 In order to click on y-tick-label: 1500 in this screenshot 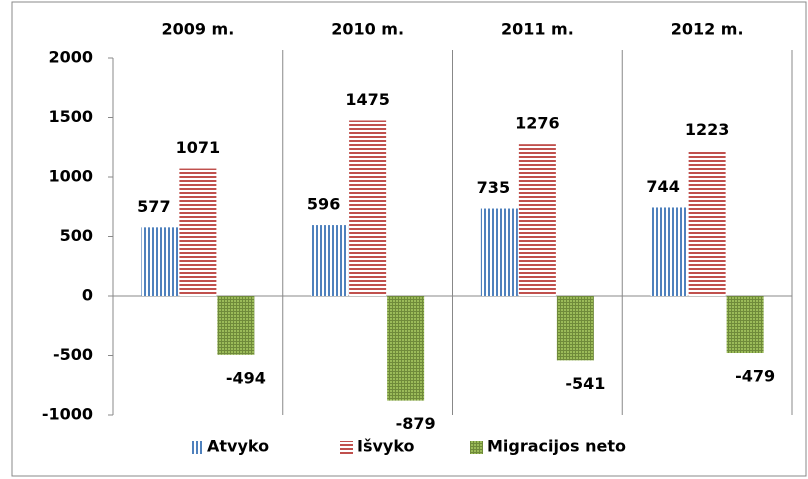, I will do `click(70, 116)`.